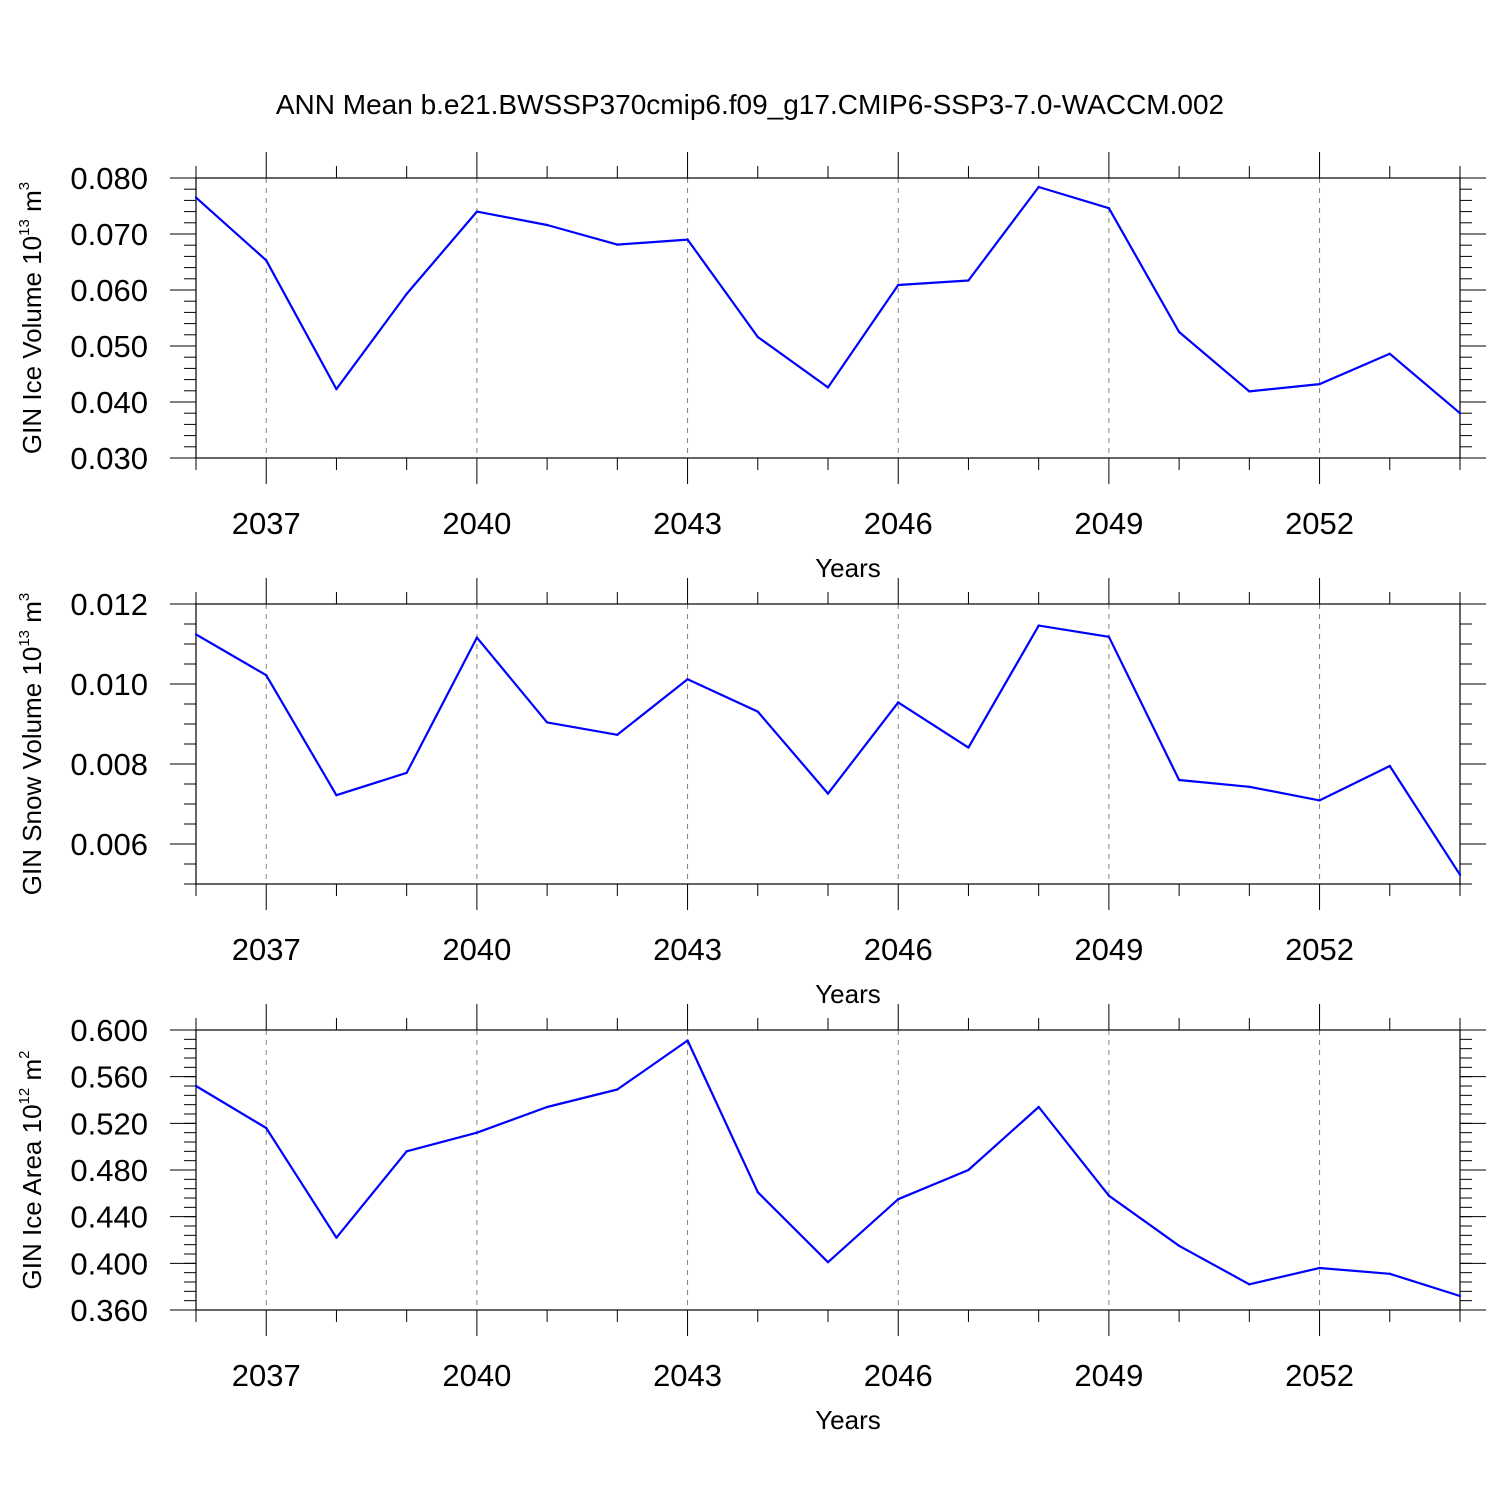 This screenshot has width=1500, height=1500. What do you see at coordinates (109, 458) in the screenshot?
I see `y-tick-label: 0.030` at bounding box center [109, 458].